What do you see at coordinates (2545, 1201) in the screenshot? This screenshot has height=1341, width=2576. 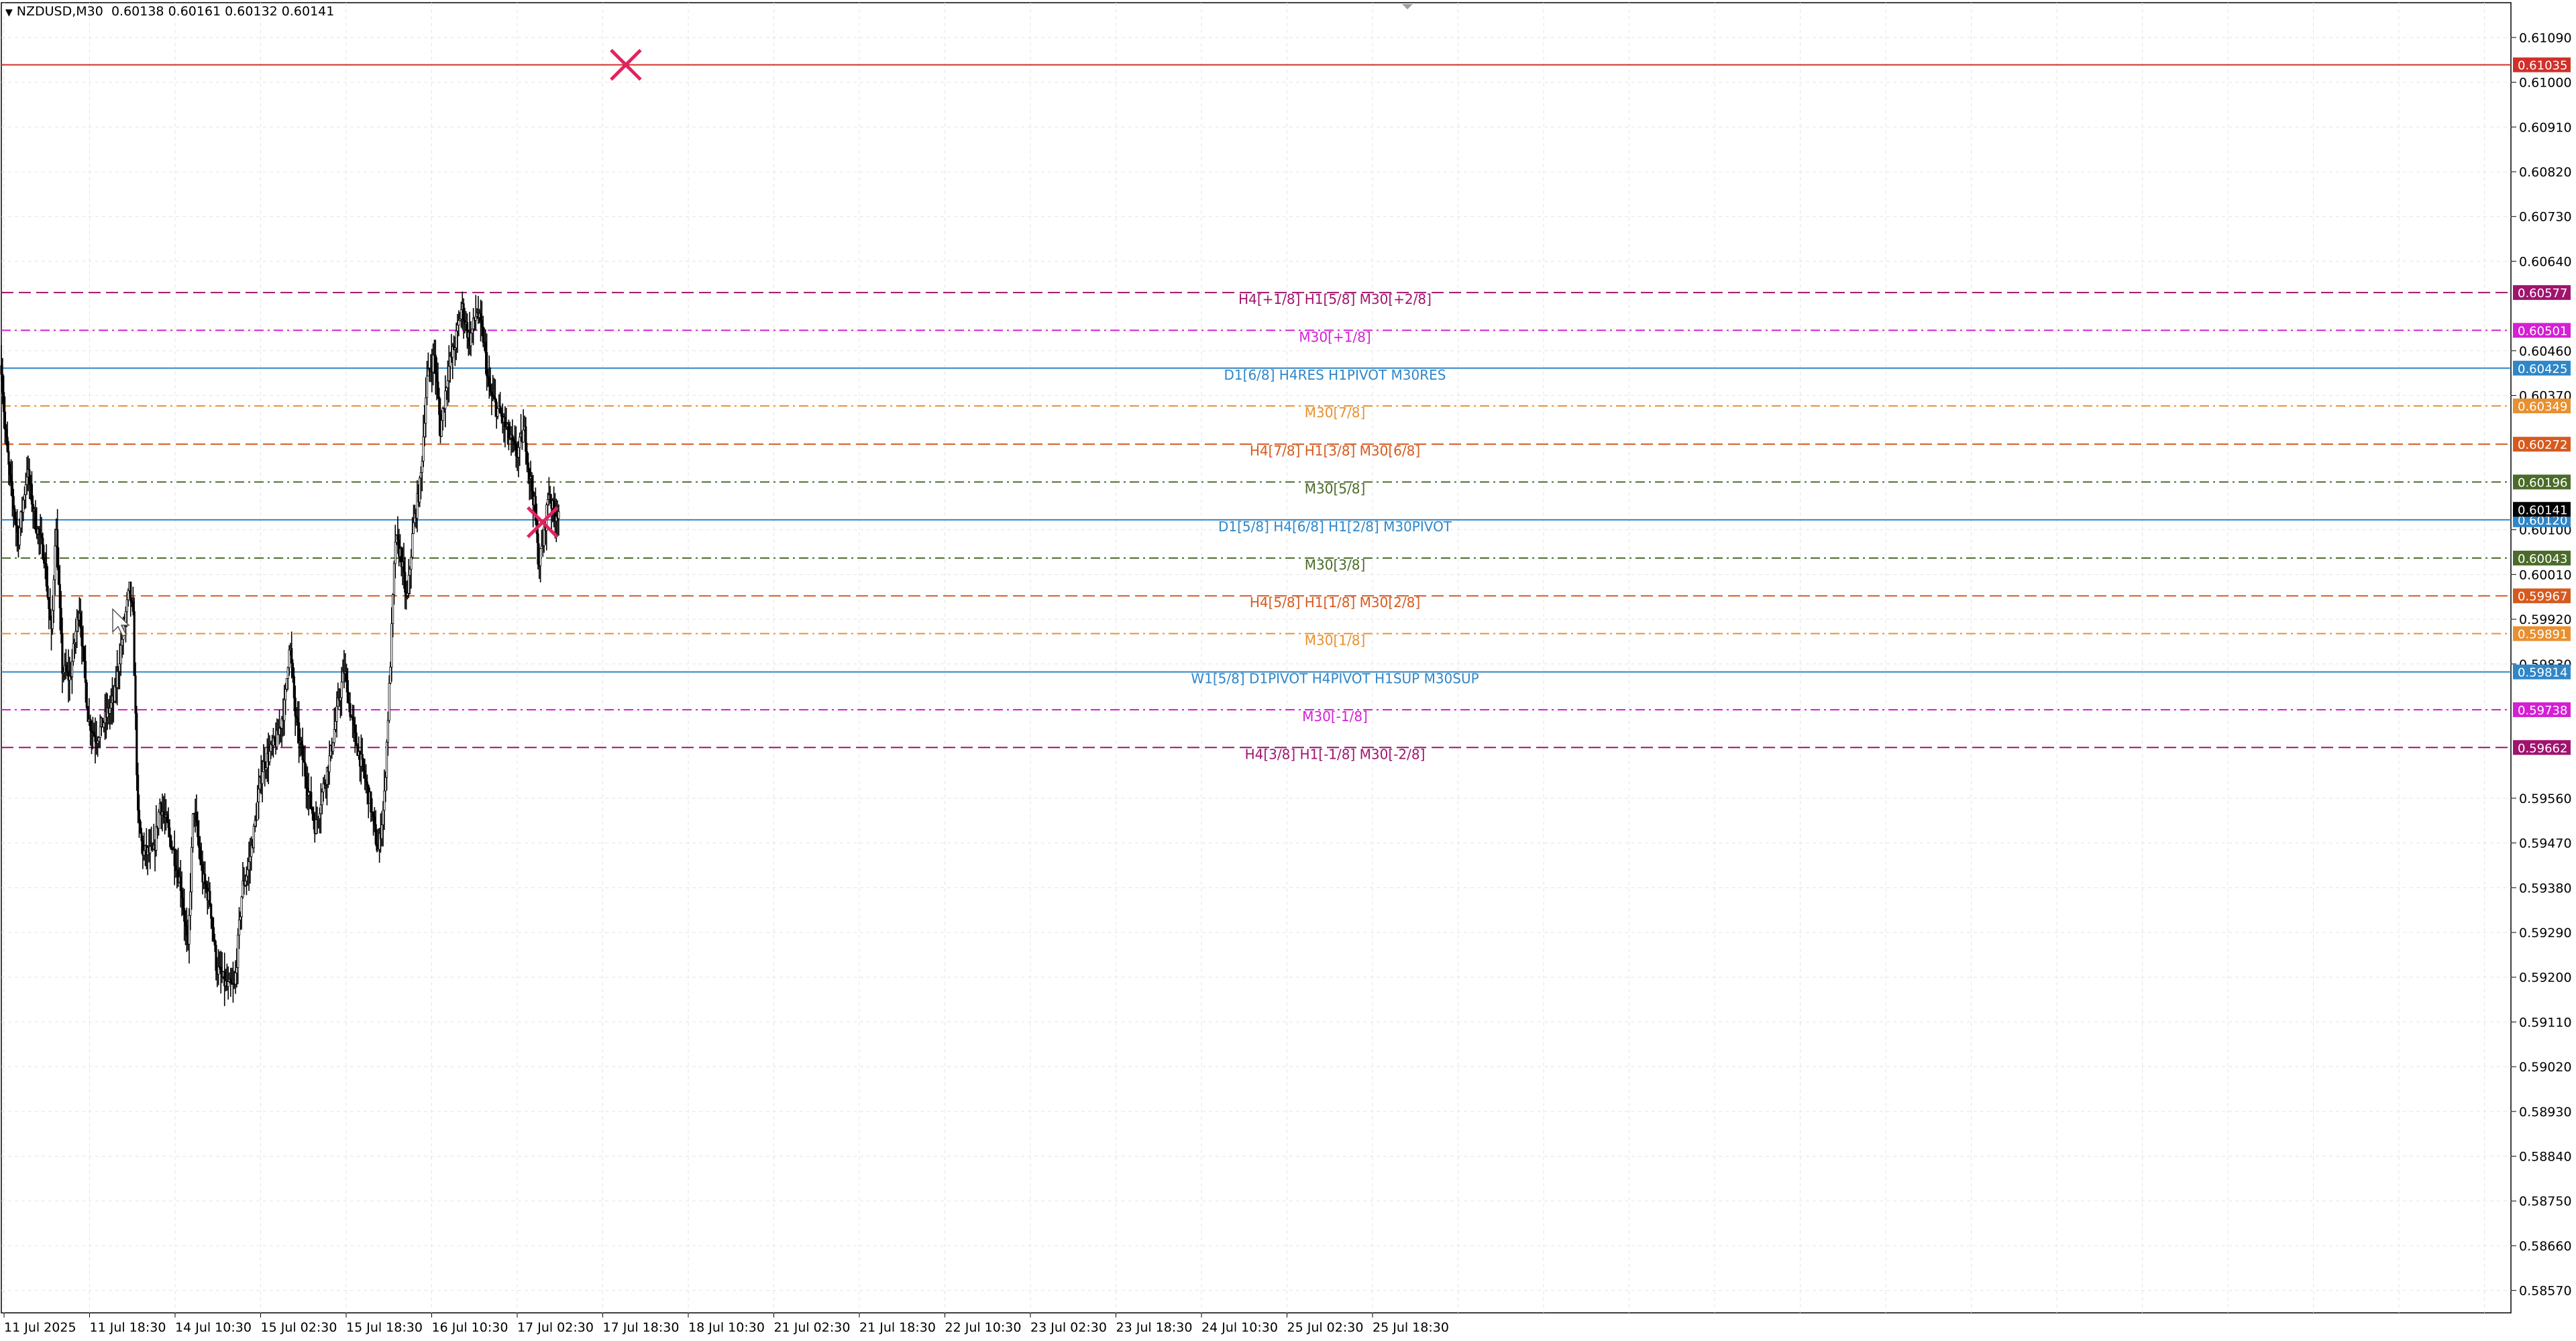 I see `y-tick-label: 0.58750` at bounding box center [2545, 1201].